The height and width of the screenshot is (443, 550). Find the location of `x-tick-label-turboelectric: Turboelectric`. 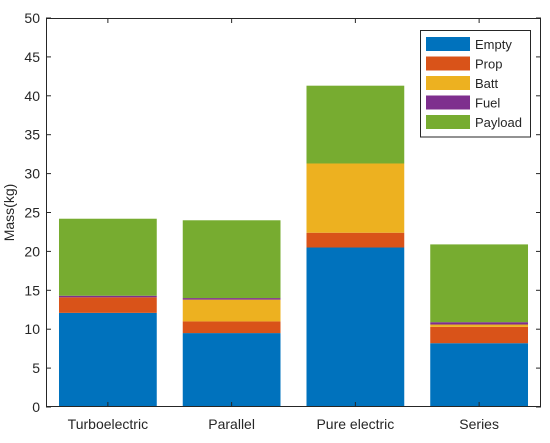

x-tick-label-turboelectric: Turboelectric is located at coordinates (108, 424).